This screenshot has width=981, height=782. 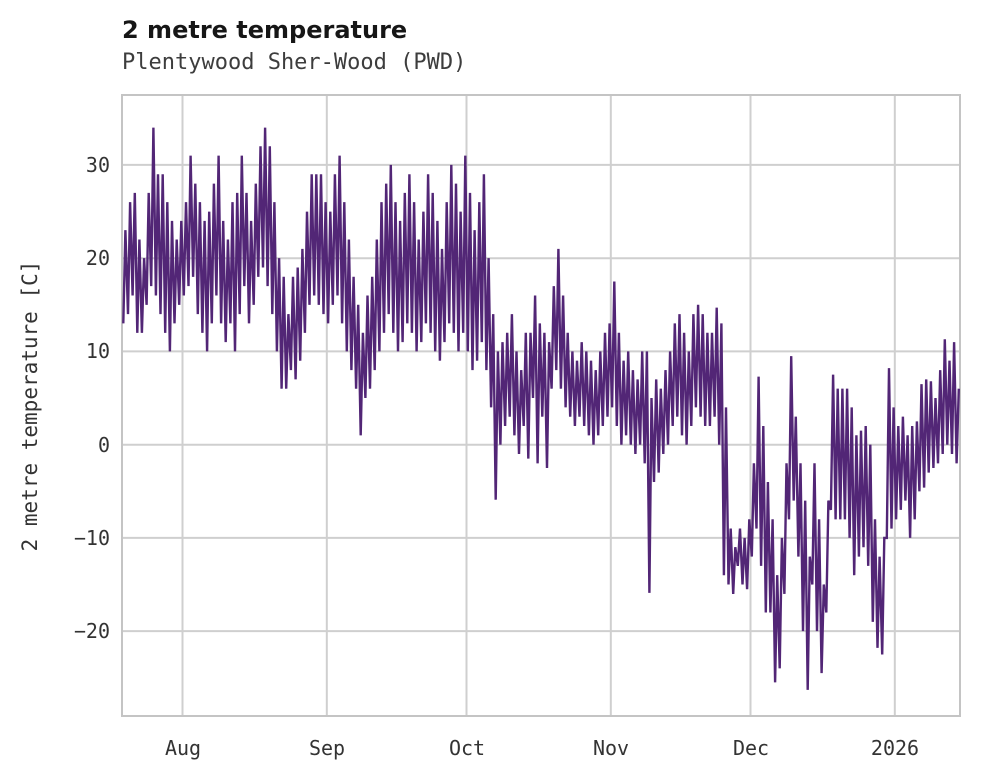 What do you see at coordinates (294, 62) in the screenshot?
I see `chart-subtitle: Plentywood Sher-Wood (PWD)` at bounding box center [294, 62].